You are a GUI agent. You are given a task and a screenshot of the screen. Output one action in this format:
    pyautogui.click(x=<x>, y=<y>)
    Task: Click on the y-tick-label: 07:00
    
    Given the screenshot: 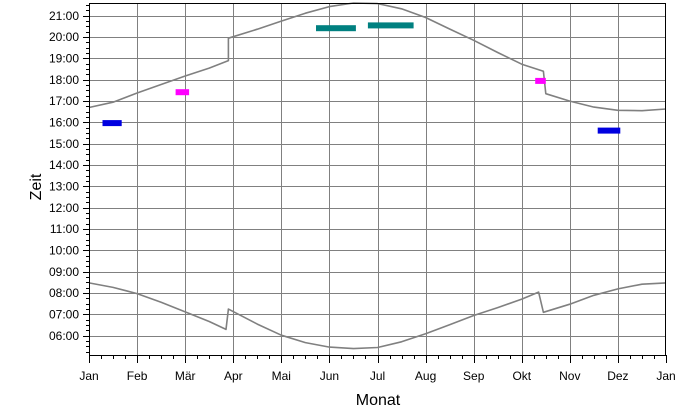 What is the action you would take?
    pyautogui.click(x=64, y=315)
    